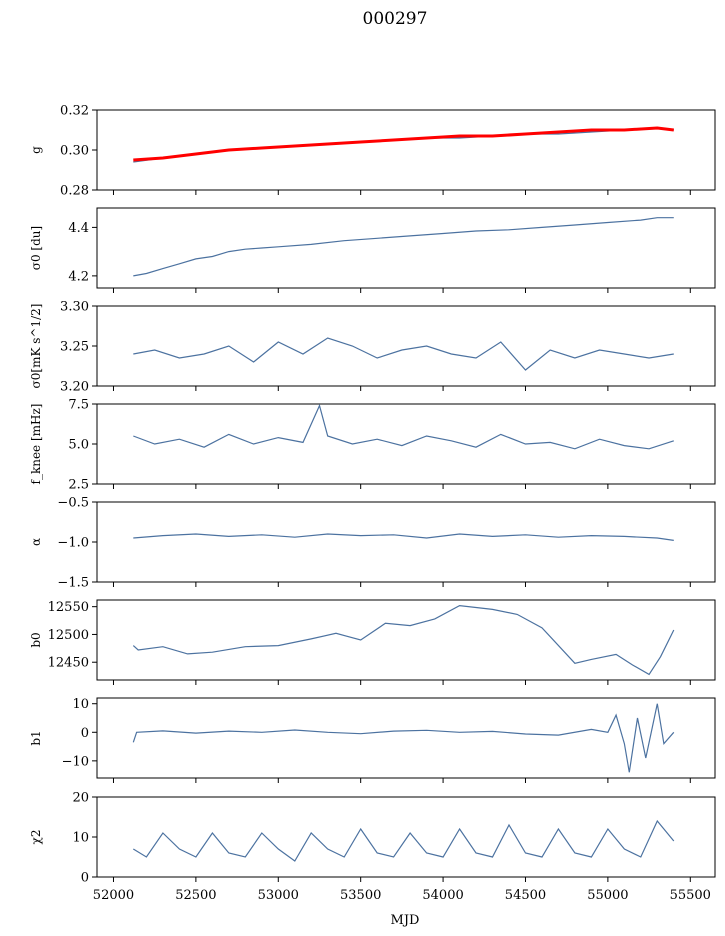 The image size is (725, 936). What do you see at coordinates (68, 607) in the screenshot?
I see `y-tick-label: 12550` at bounding box center [68, 607].